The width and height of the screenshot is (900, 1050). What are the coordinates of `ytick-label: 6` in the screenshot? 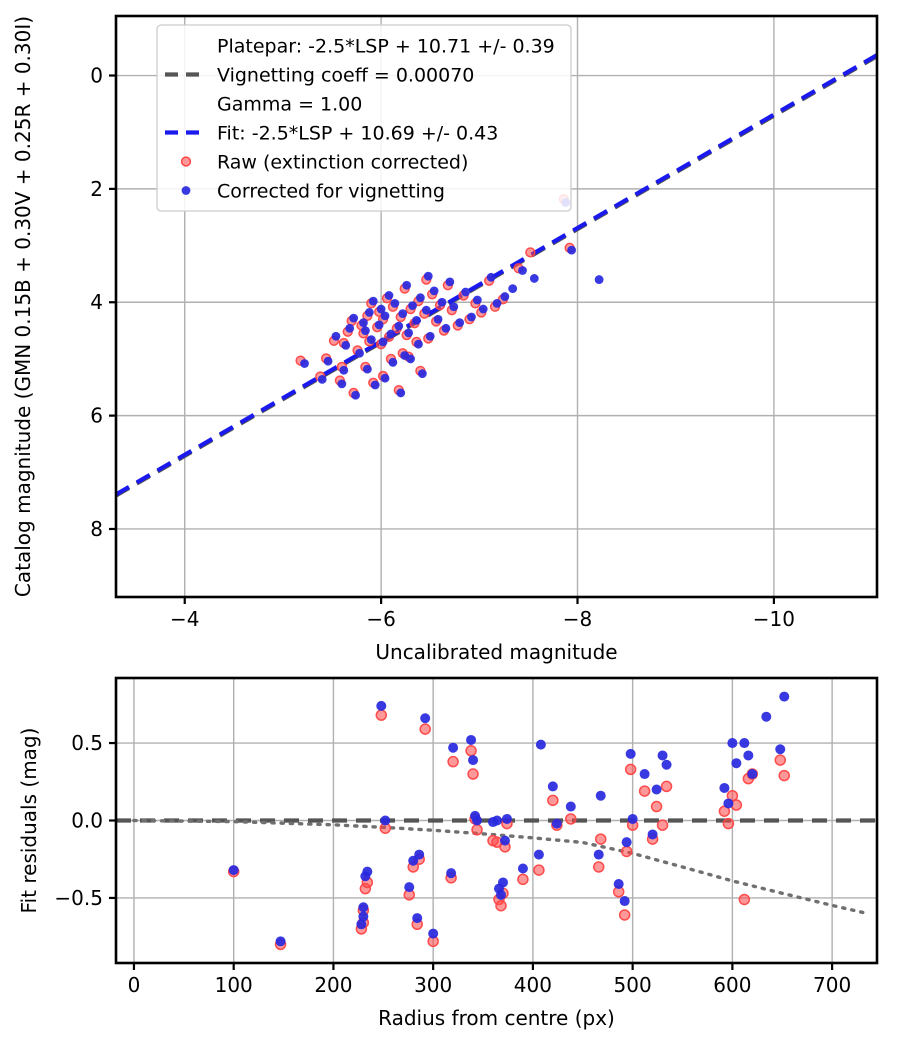 It's located at (96, 416).